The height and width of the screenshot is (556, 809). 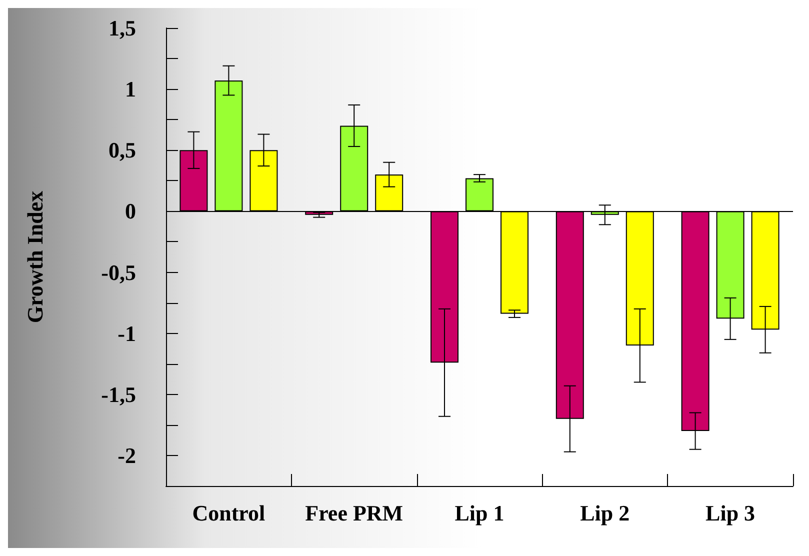 What do you see at coordinates (118, 272) in the screenshot?
I see `y-tick-label: -0,5` at bounding box center [118, 272].